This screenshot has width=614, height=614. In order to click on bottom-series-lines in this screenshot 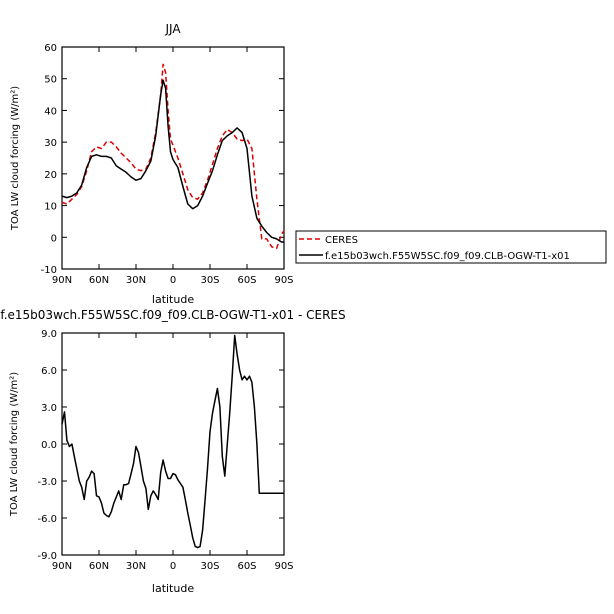, I will do `click(172, 441)`.